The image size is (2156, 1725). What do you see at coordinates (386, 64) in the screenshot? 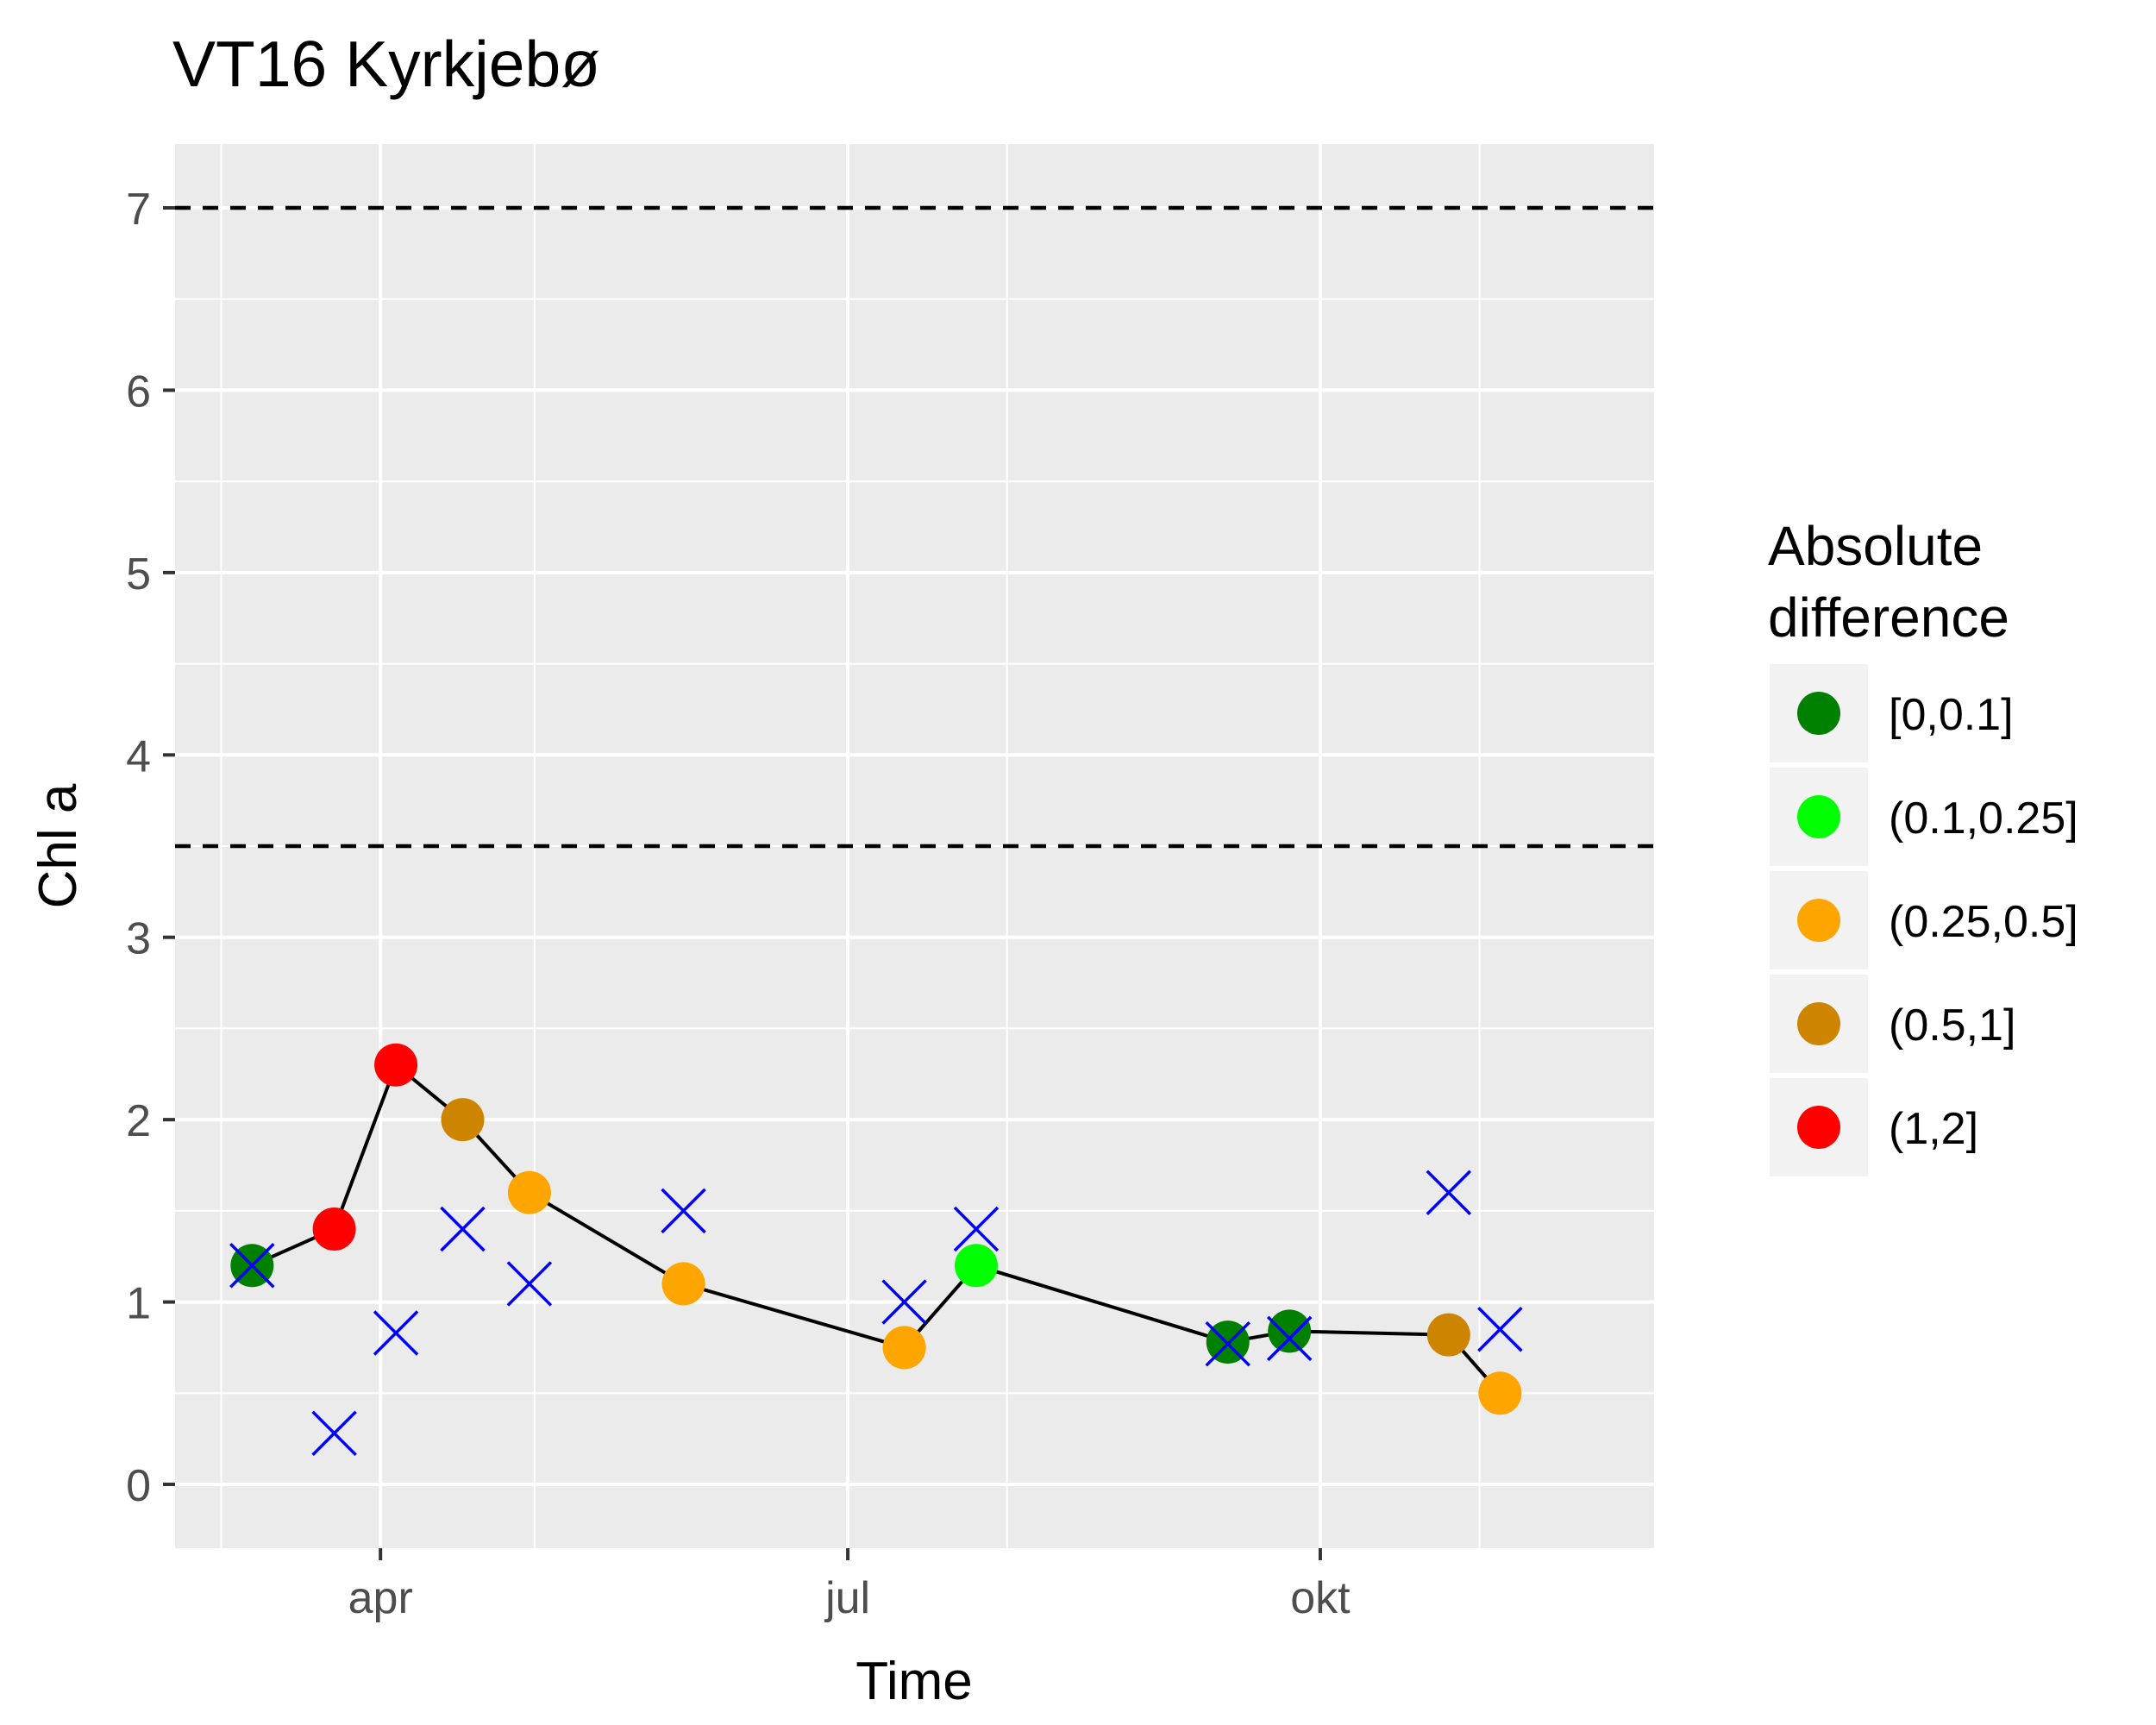
I see `chart-title: VT16 Kyrkjebø` at bounding box center [386, 64].